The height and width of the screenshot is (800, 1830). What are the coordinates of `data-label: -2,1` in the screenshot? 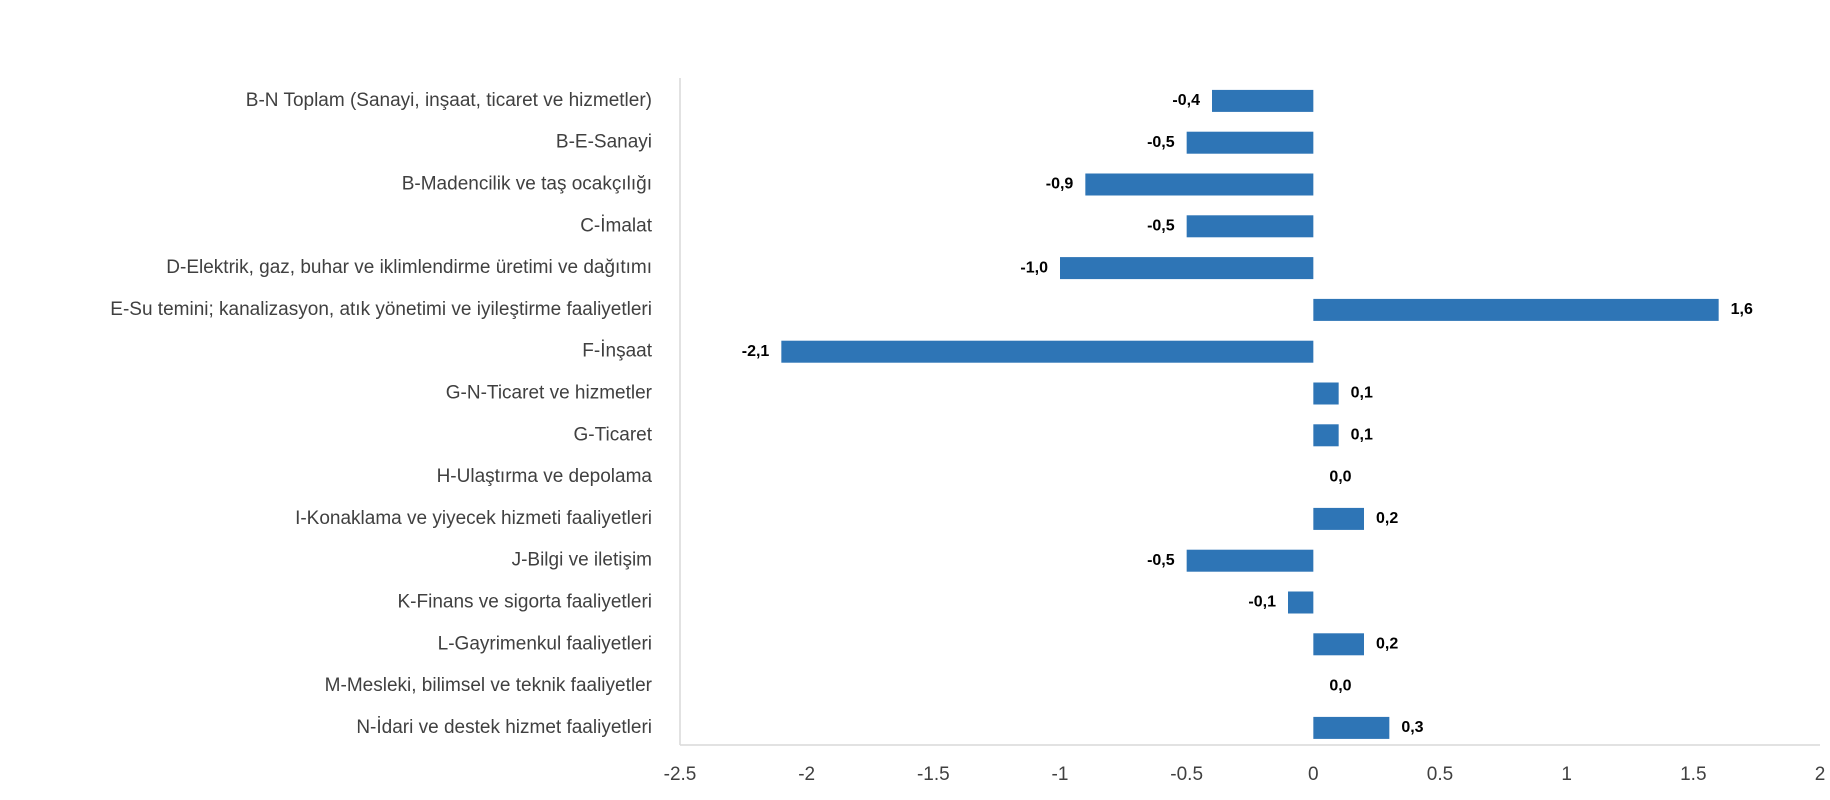 It's located at (756, 351).